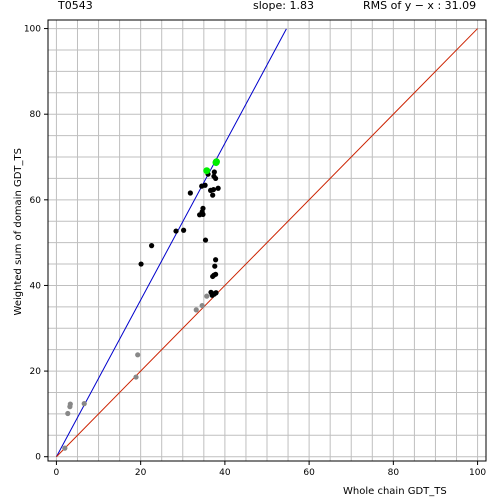 The image size is (500, 500). What do you see at coordinates (309, 473) in the screenshot?
I see `x-tick-label: 60` at bounding box center [309, 473].